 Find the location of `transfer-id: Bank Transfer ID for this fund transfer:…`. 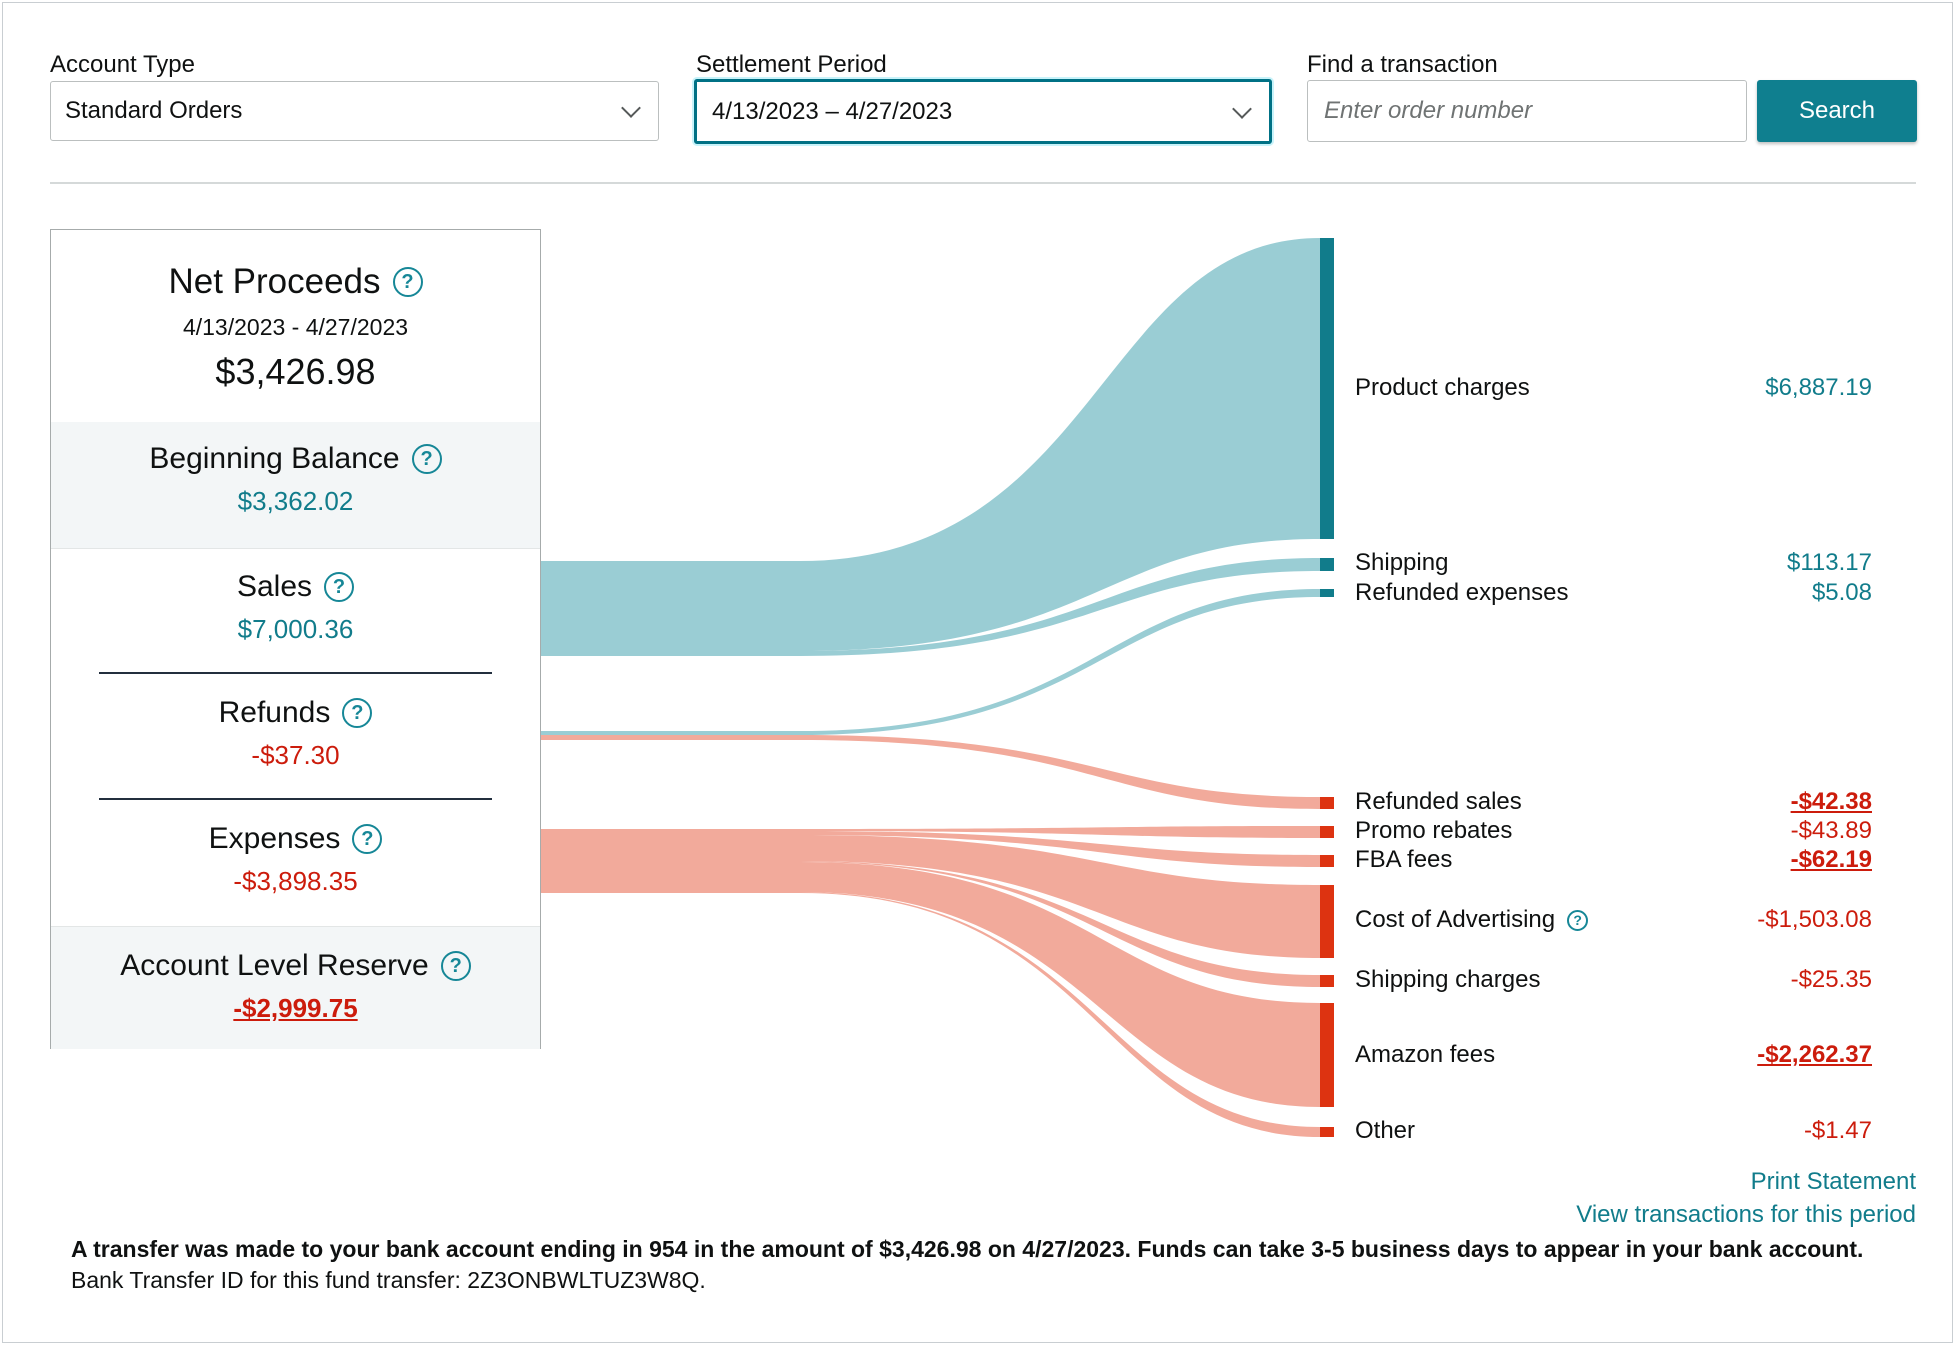

transfer-id: Bank Transfer ID for this fund transfer:… is located at coordinates (388, 1280).